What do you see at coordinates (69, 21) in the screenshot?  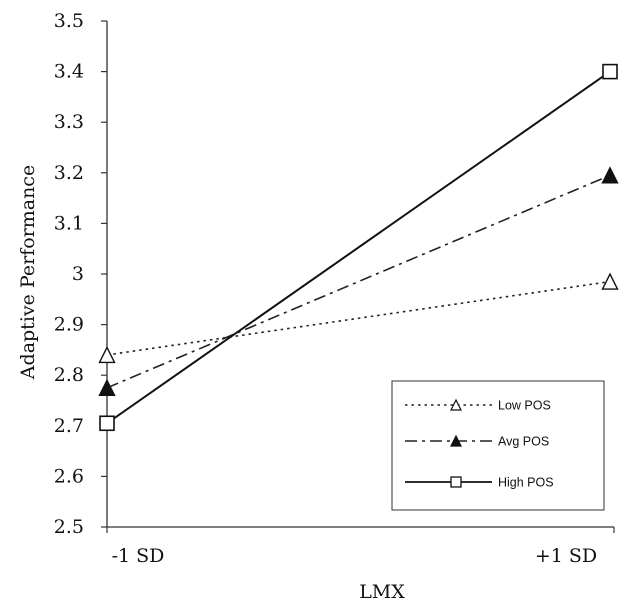 I see `y-tick-label: 3.5` at bounding box center [69, 21].